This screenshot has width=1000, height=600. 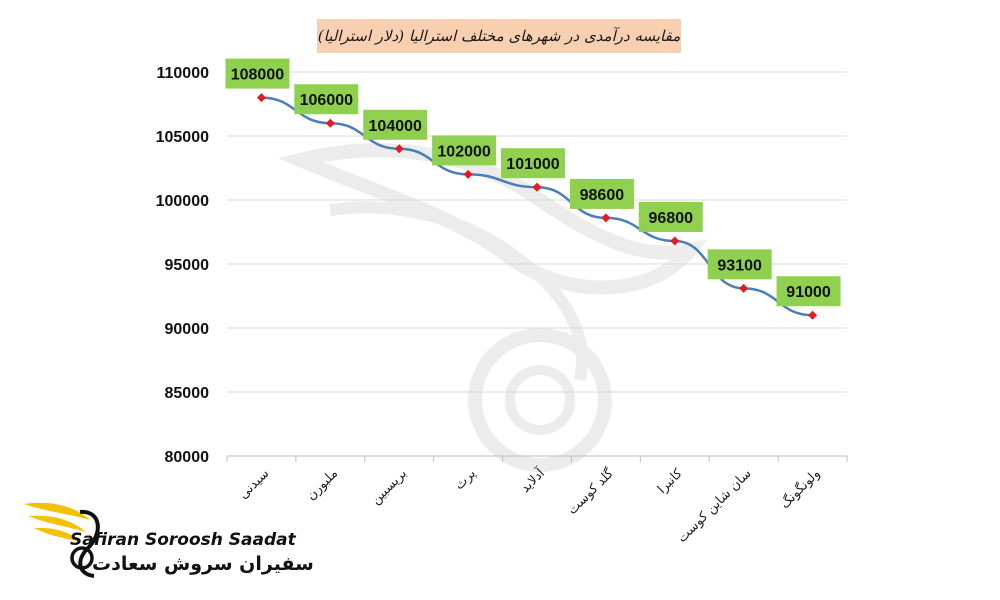 I want to click on data-label: 106000, so click(x=326, y=100).